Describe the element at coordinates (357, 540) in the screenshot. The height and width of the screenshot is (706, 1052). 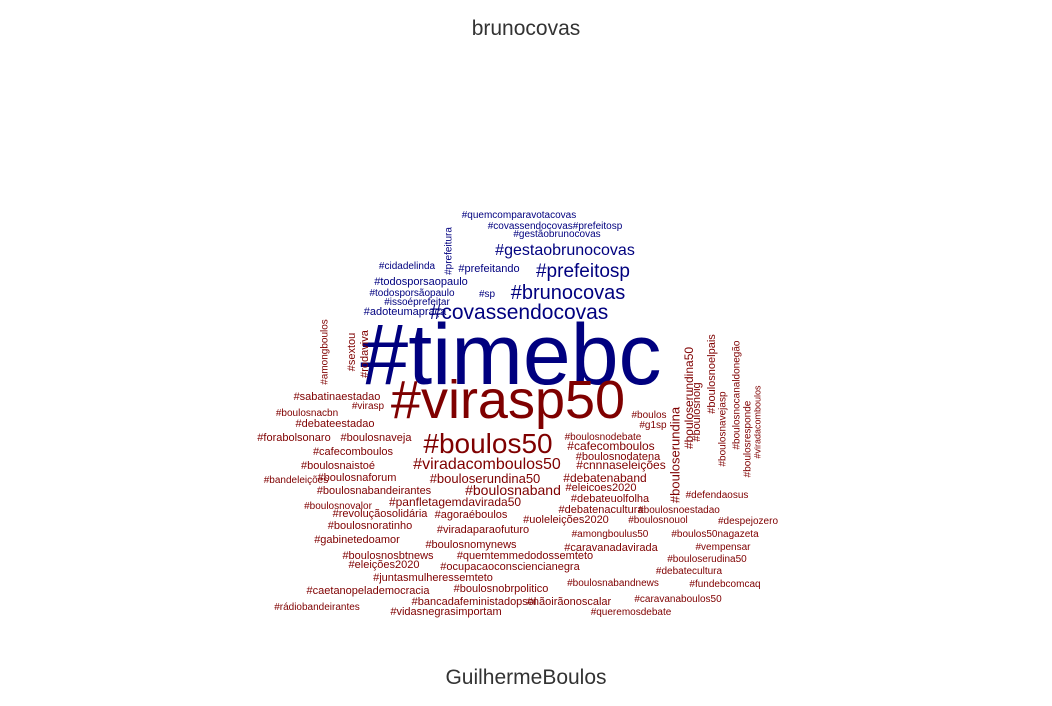
I see `word-guilhermeboulos-50: #gabinetedoamor` at that location.